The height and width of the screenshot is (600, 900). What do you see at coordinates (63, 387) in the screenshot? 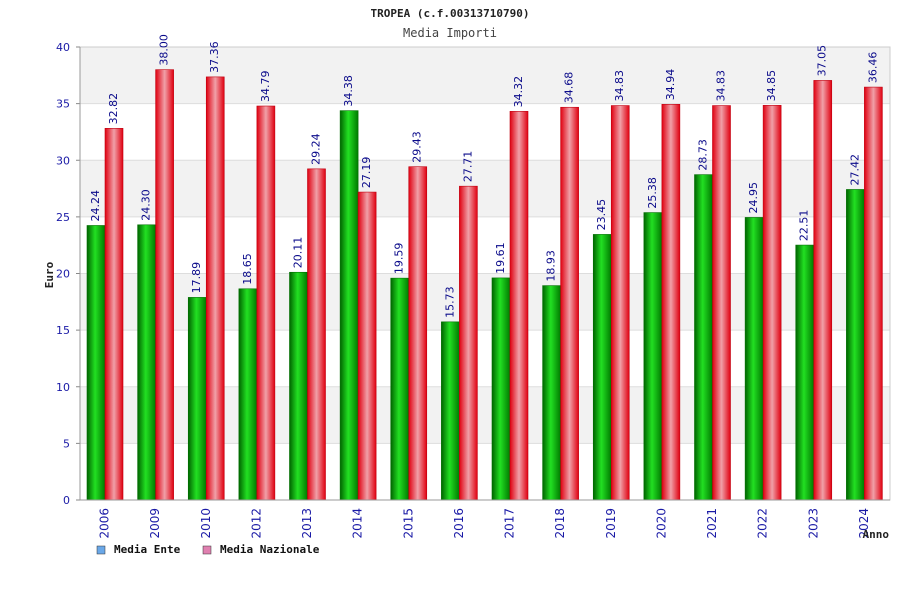
I see `y-tick-label: 10` at bounding box center [63, 387].